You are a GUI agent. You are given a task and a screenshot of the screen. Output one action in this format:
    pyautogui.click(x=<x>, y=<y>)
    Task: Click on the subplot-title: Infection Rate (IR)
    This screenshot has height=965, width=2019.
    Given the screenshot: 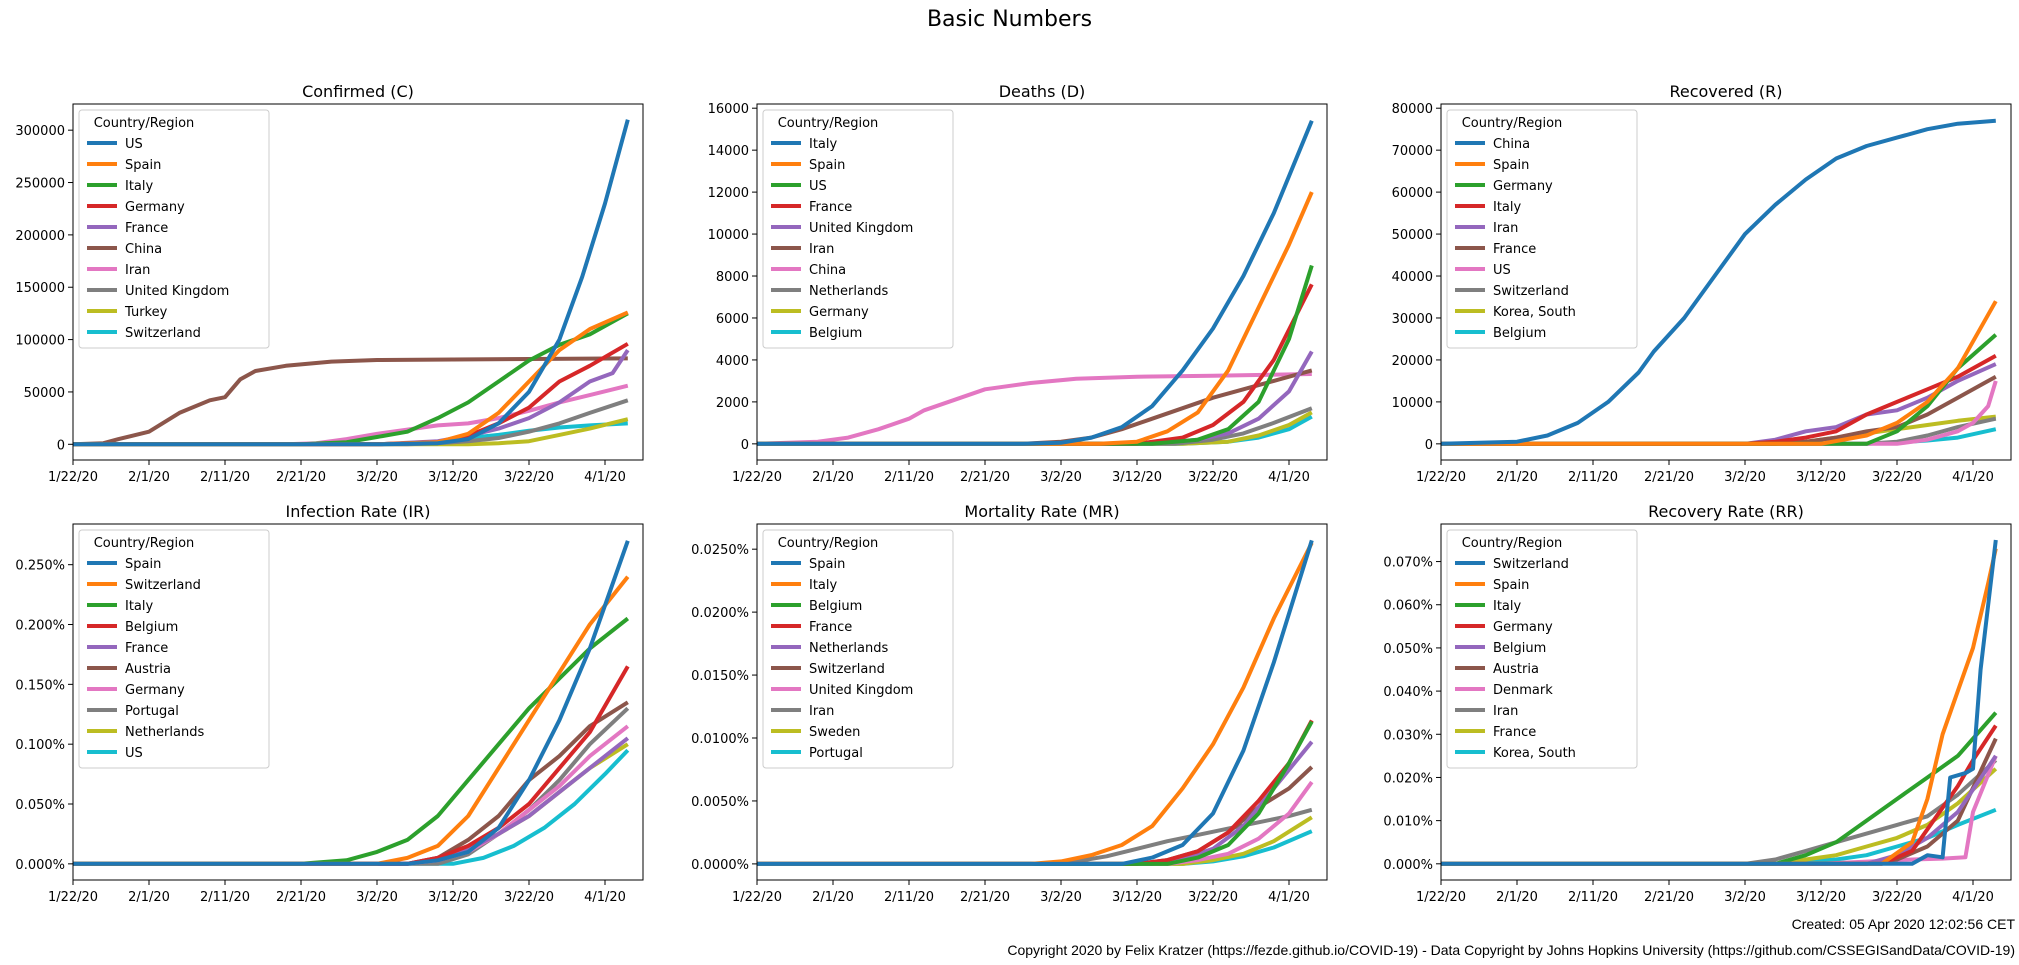 What is the action you would take?
    pyautogui.click(x=358, y=511)
    